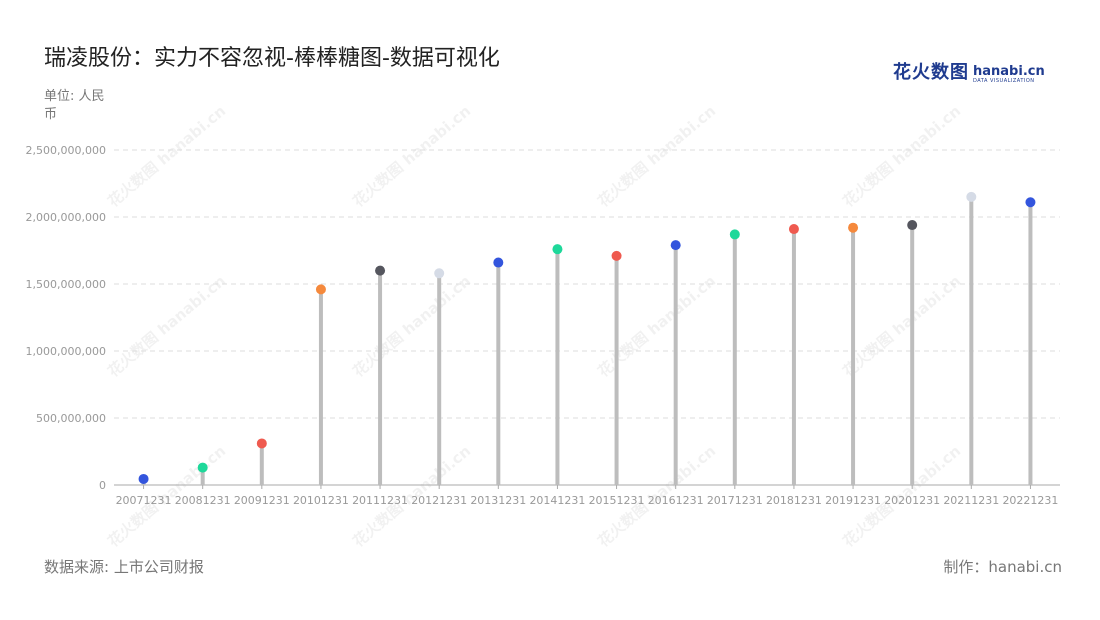 Image resolution: width=1100 pixels, height=620 pixels. What do you see at coordinates (71, 418) in the screenshot?
I see `y-tick-label: 500,000,000` at bounding box center [71, 418].